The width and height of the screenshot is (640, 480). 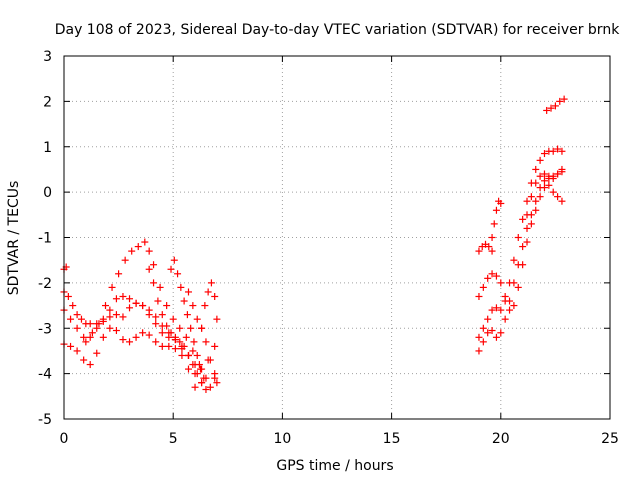 What do you see at coordinates (501, 439) in the screenshot?
I see `x-tick-label: 20` at bounding box center [501, 439].